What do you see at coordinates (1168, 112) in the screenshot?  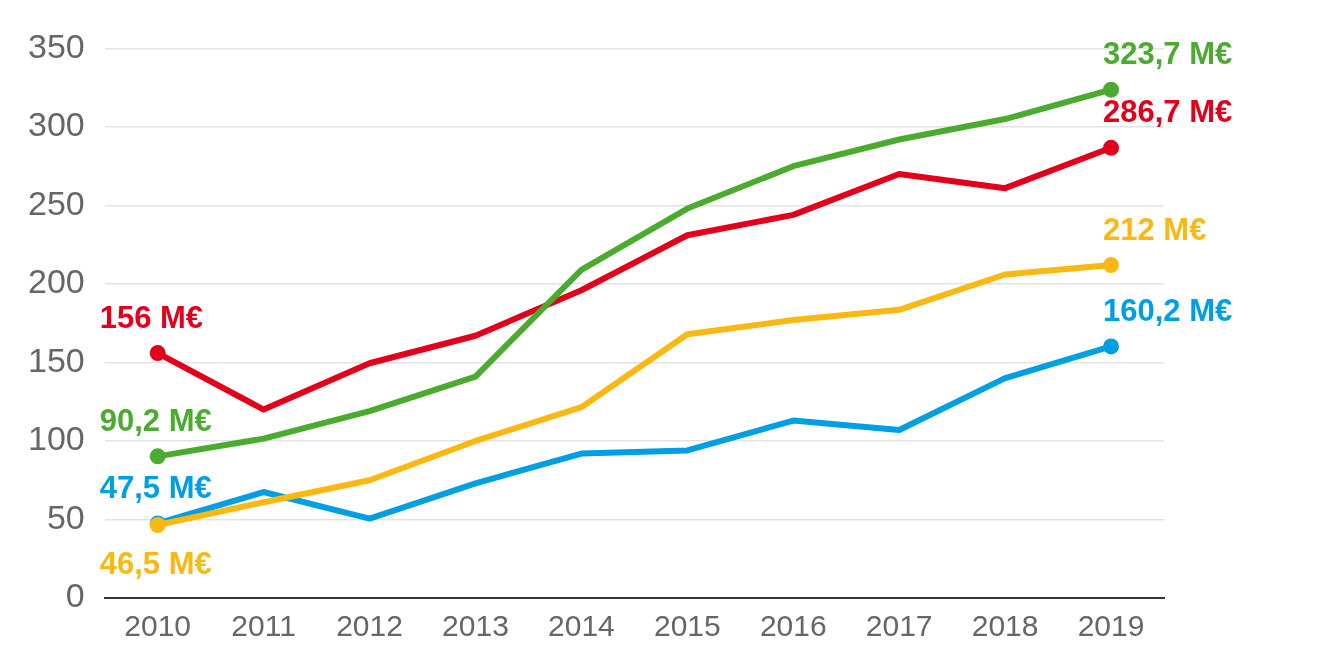 I see `data-label: 286,7 M€` at bounding box center [1168, 112].